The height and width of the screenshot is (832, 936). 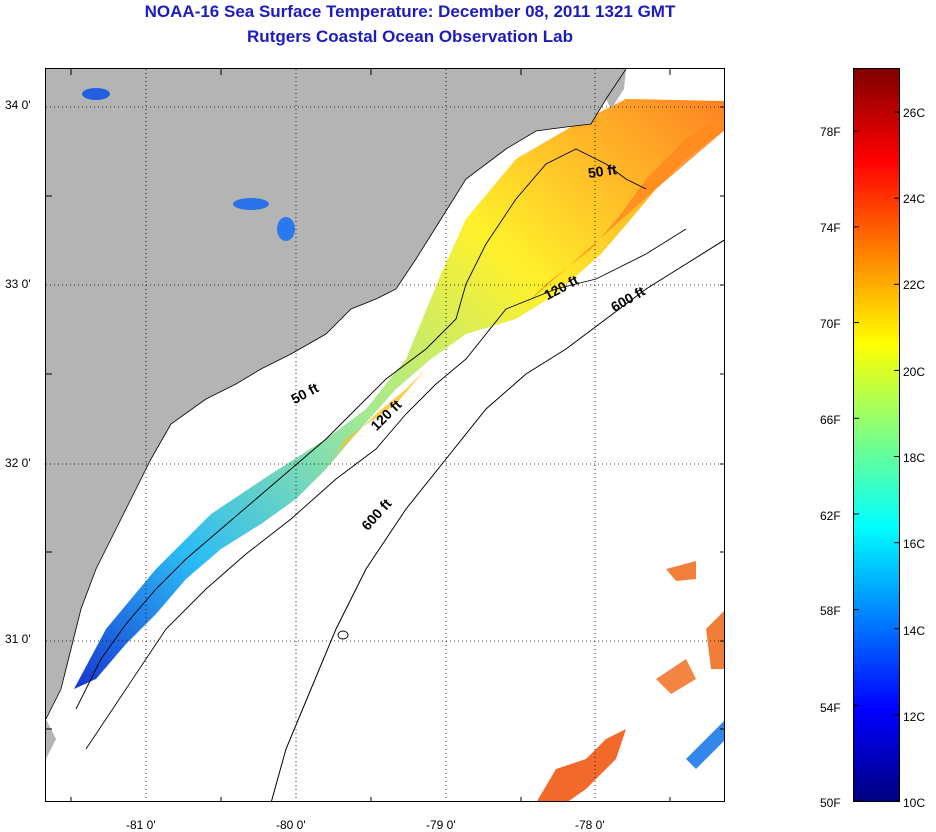 What do you see at coordinates (914, 803) in the screenshot?
I see `colorbar-label-10c: 10C` at bounding box center [914, 803].